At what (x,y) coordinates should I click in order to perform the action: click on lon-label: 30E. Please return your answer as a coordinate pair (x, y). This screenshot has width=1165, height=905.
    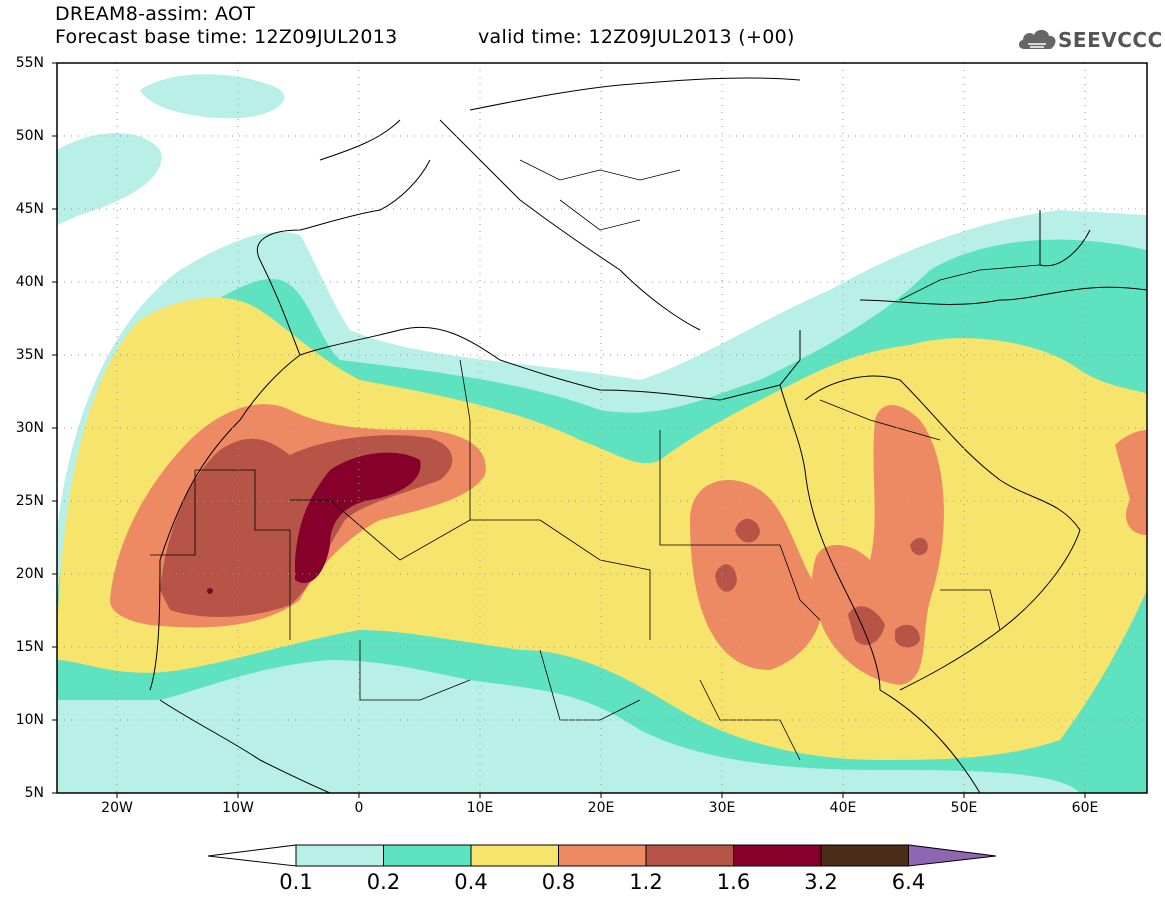
    Looking at the image, I should click on (722, 808).